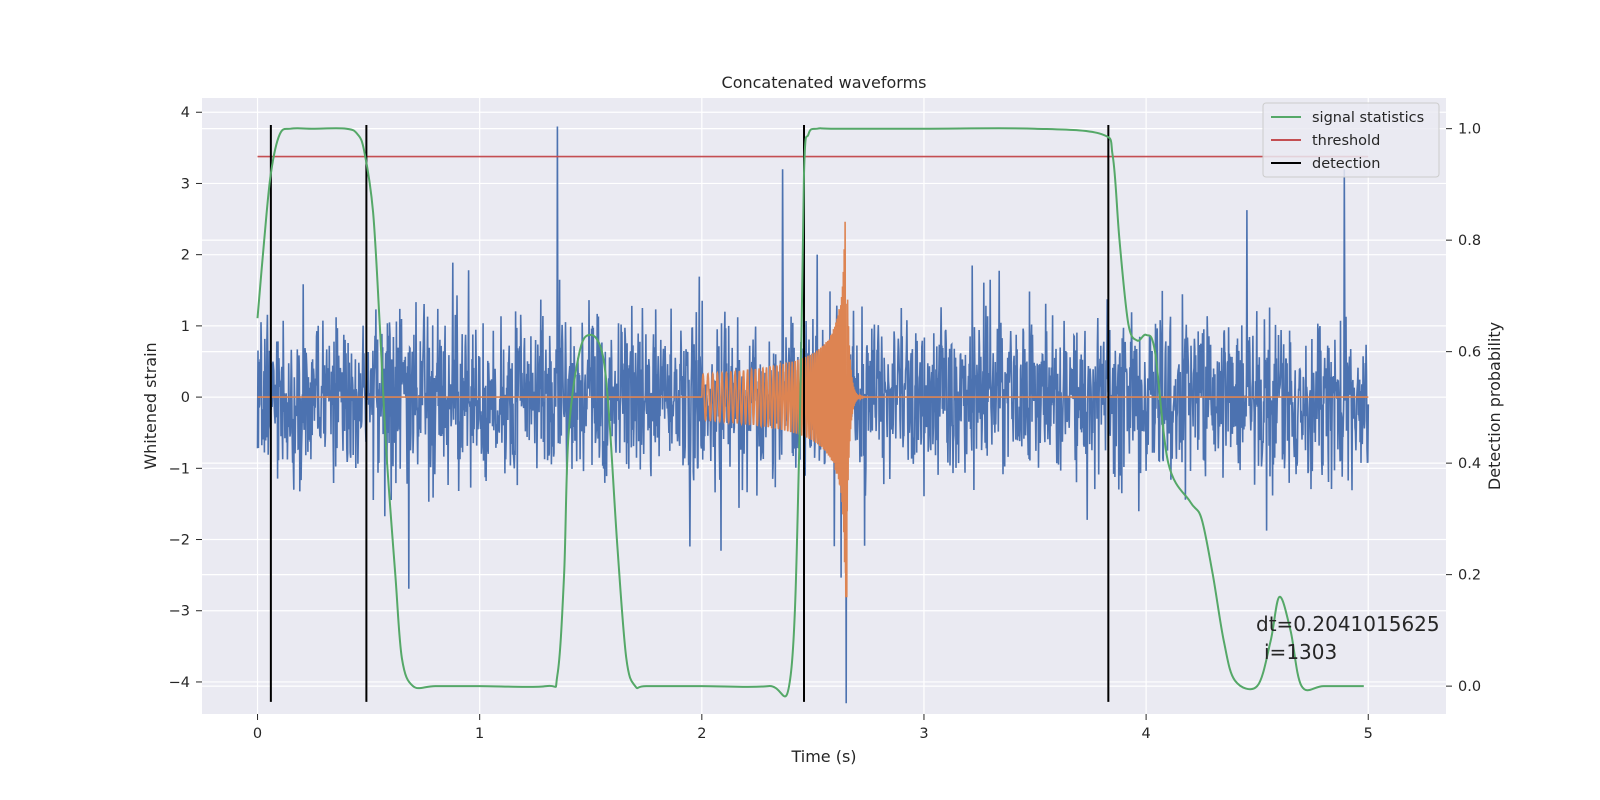 The height and width of the screenshot is (800, 1600). I want to click on y-tick-label: 3, so click(185, 184).